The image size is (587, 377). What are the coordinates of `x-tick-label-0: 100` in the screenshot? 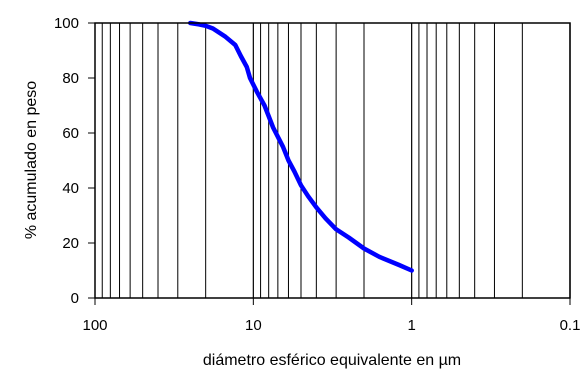 It's located at (94, 325).